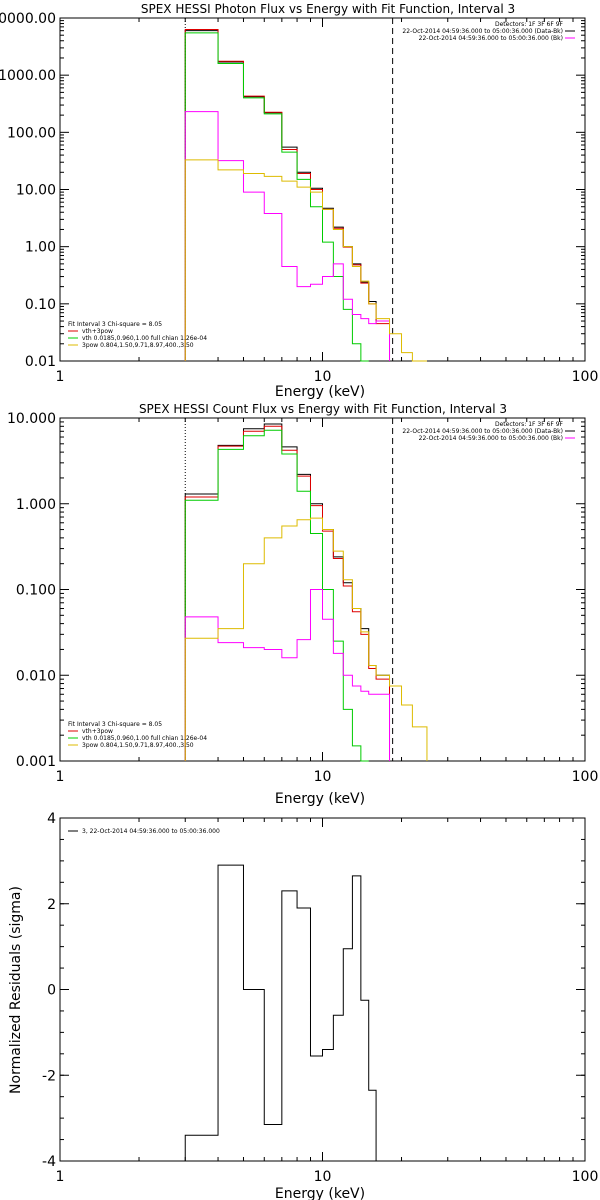 The height and width of the screenshot is (1200, 600). I want to click on residuals-x-axis-label: Energy (keV), so click(320, 1193).